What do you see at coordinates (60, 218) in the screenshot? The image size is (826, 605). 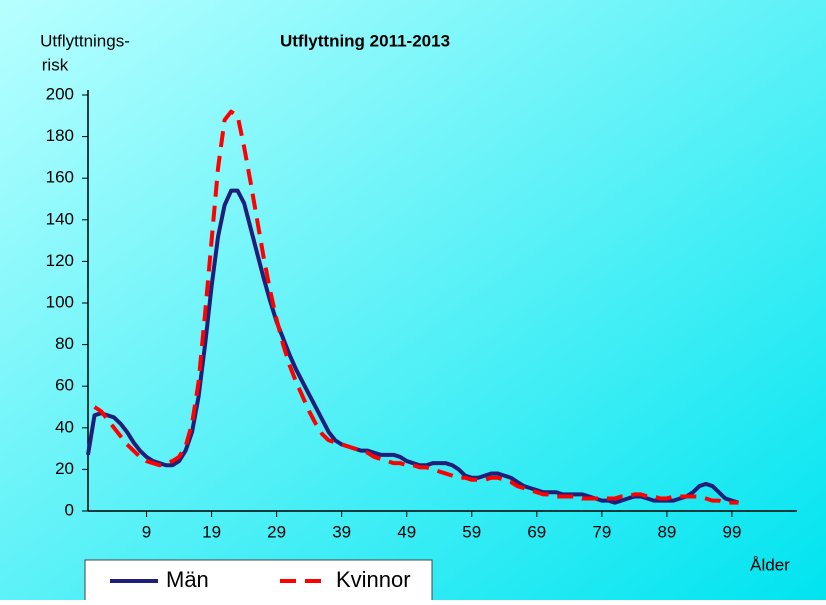 I see `y-tick-label: 140` at bounding box center [60, 218].